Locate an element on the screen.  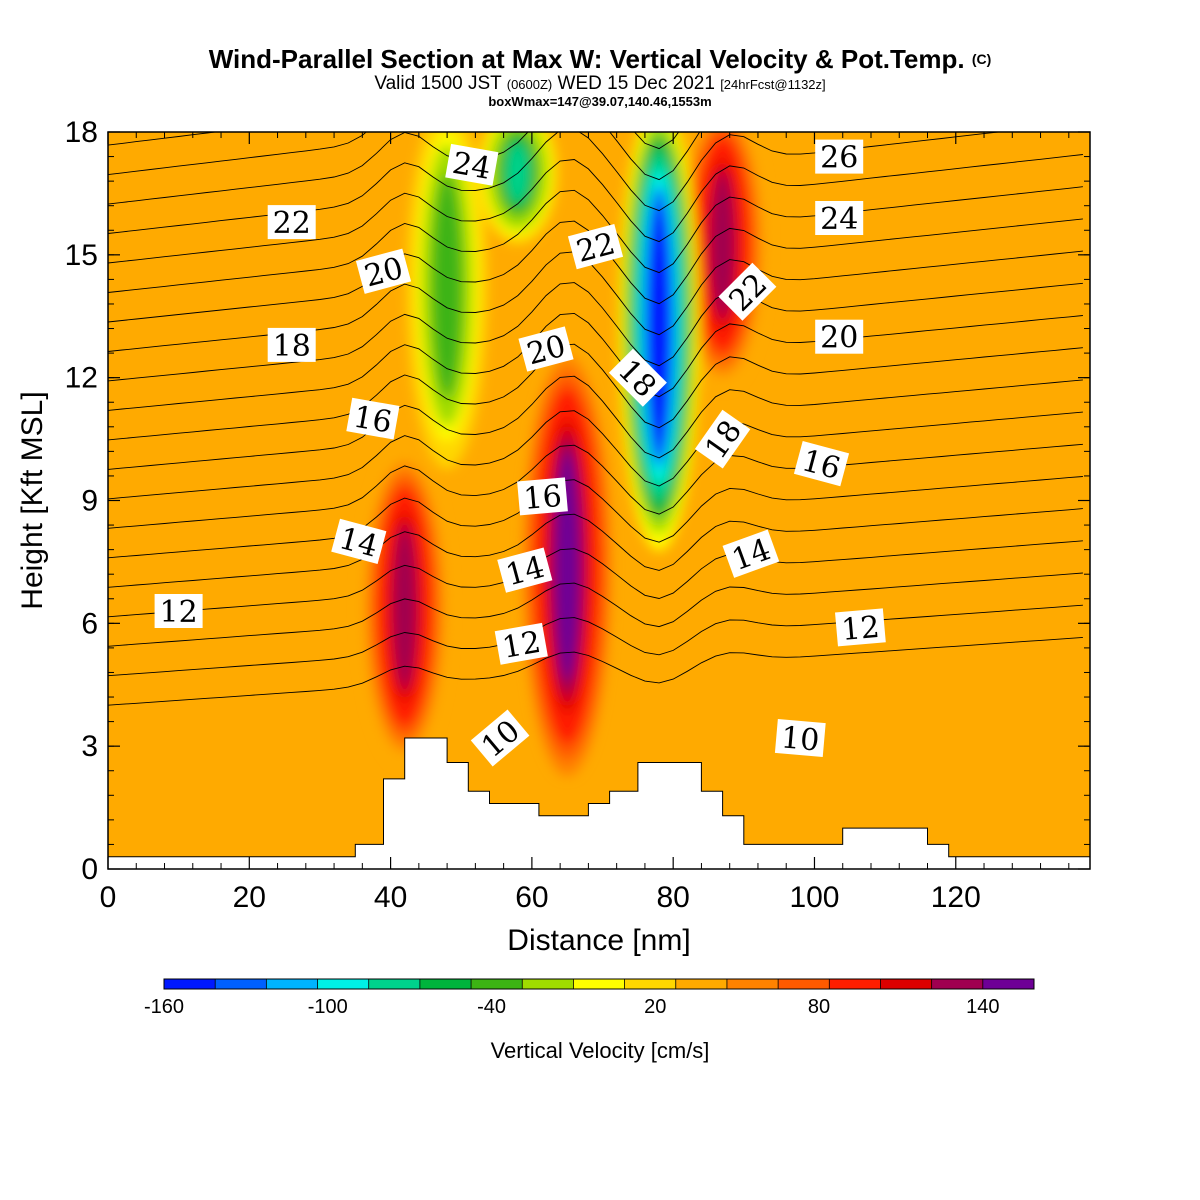
y-tick-label: 12 is located at coordinates (81, 378).